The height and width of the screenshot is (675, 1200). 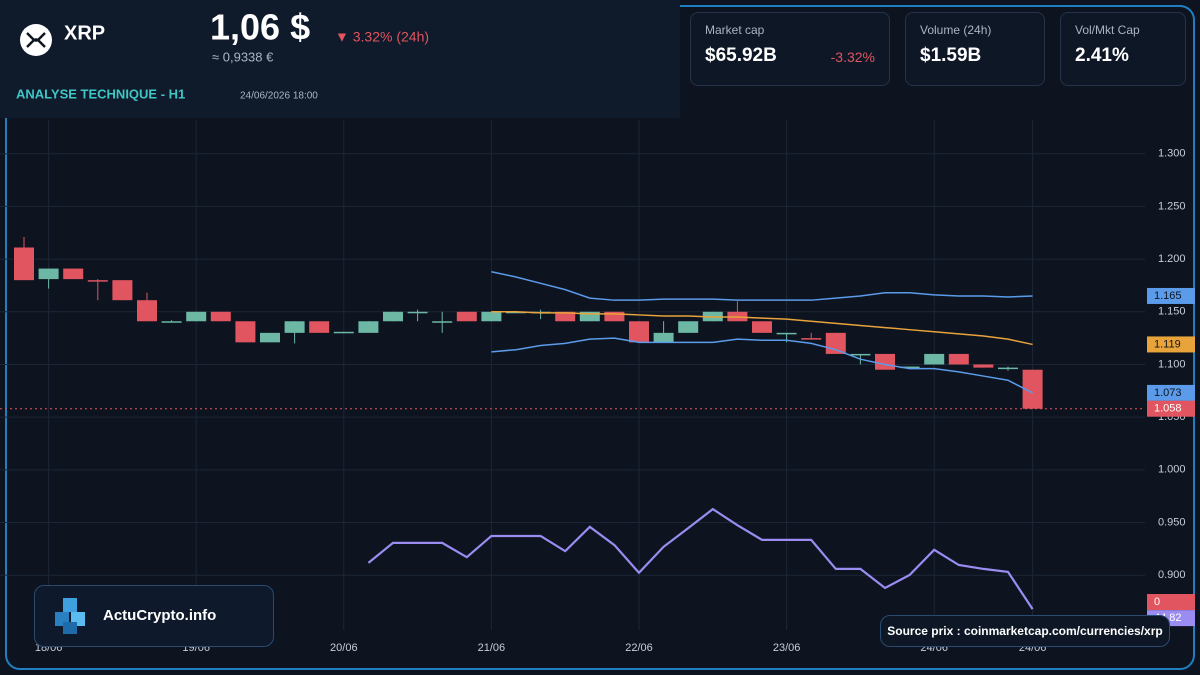 What do you see at coordinates (787, 648) in the screenshot?
I see `x-tick-label: 23/06` at bounding box center [787, 648].